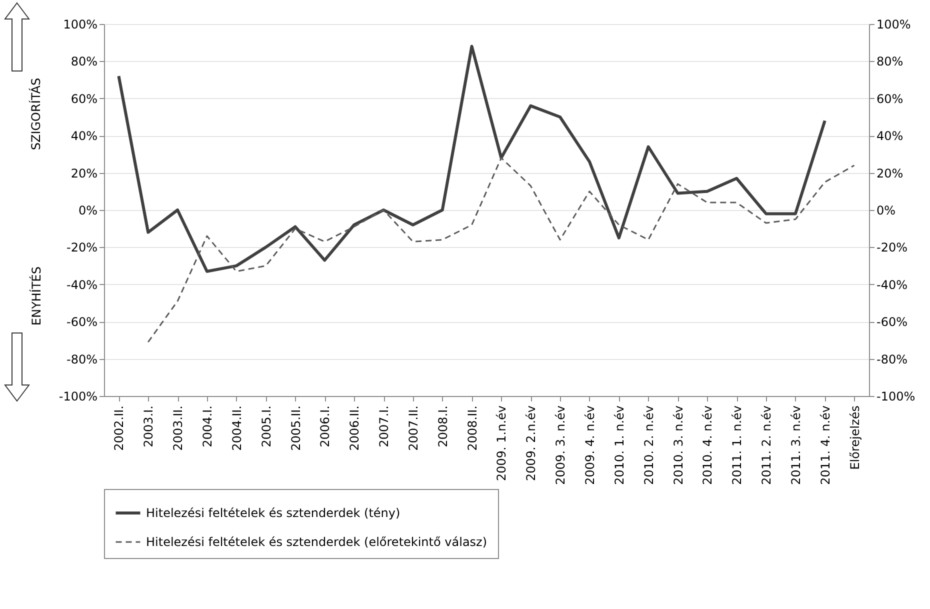 This screenshot has width=930, height=609. What do you see at coordinates (78, 397) in the screenshot?
I see `y-tick-label: -100%` at bounding box center [78, 397].